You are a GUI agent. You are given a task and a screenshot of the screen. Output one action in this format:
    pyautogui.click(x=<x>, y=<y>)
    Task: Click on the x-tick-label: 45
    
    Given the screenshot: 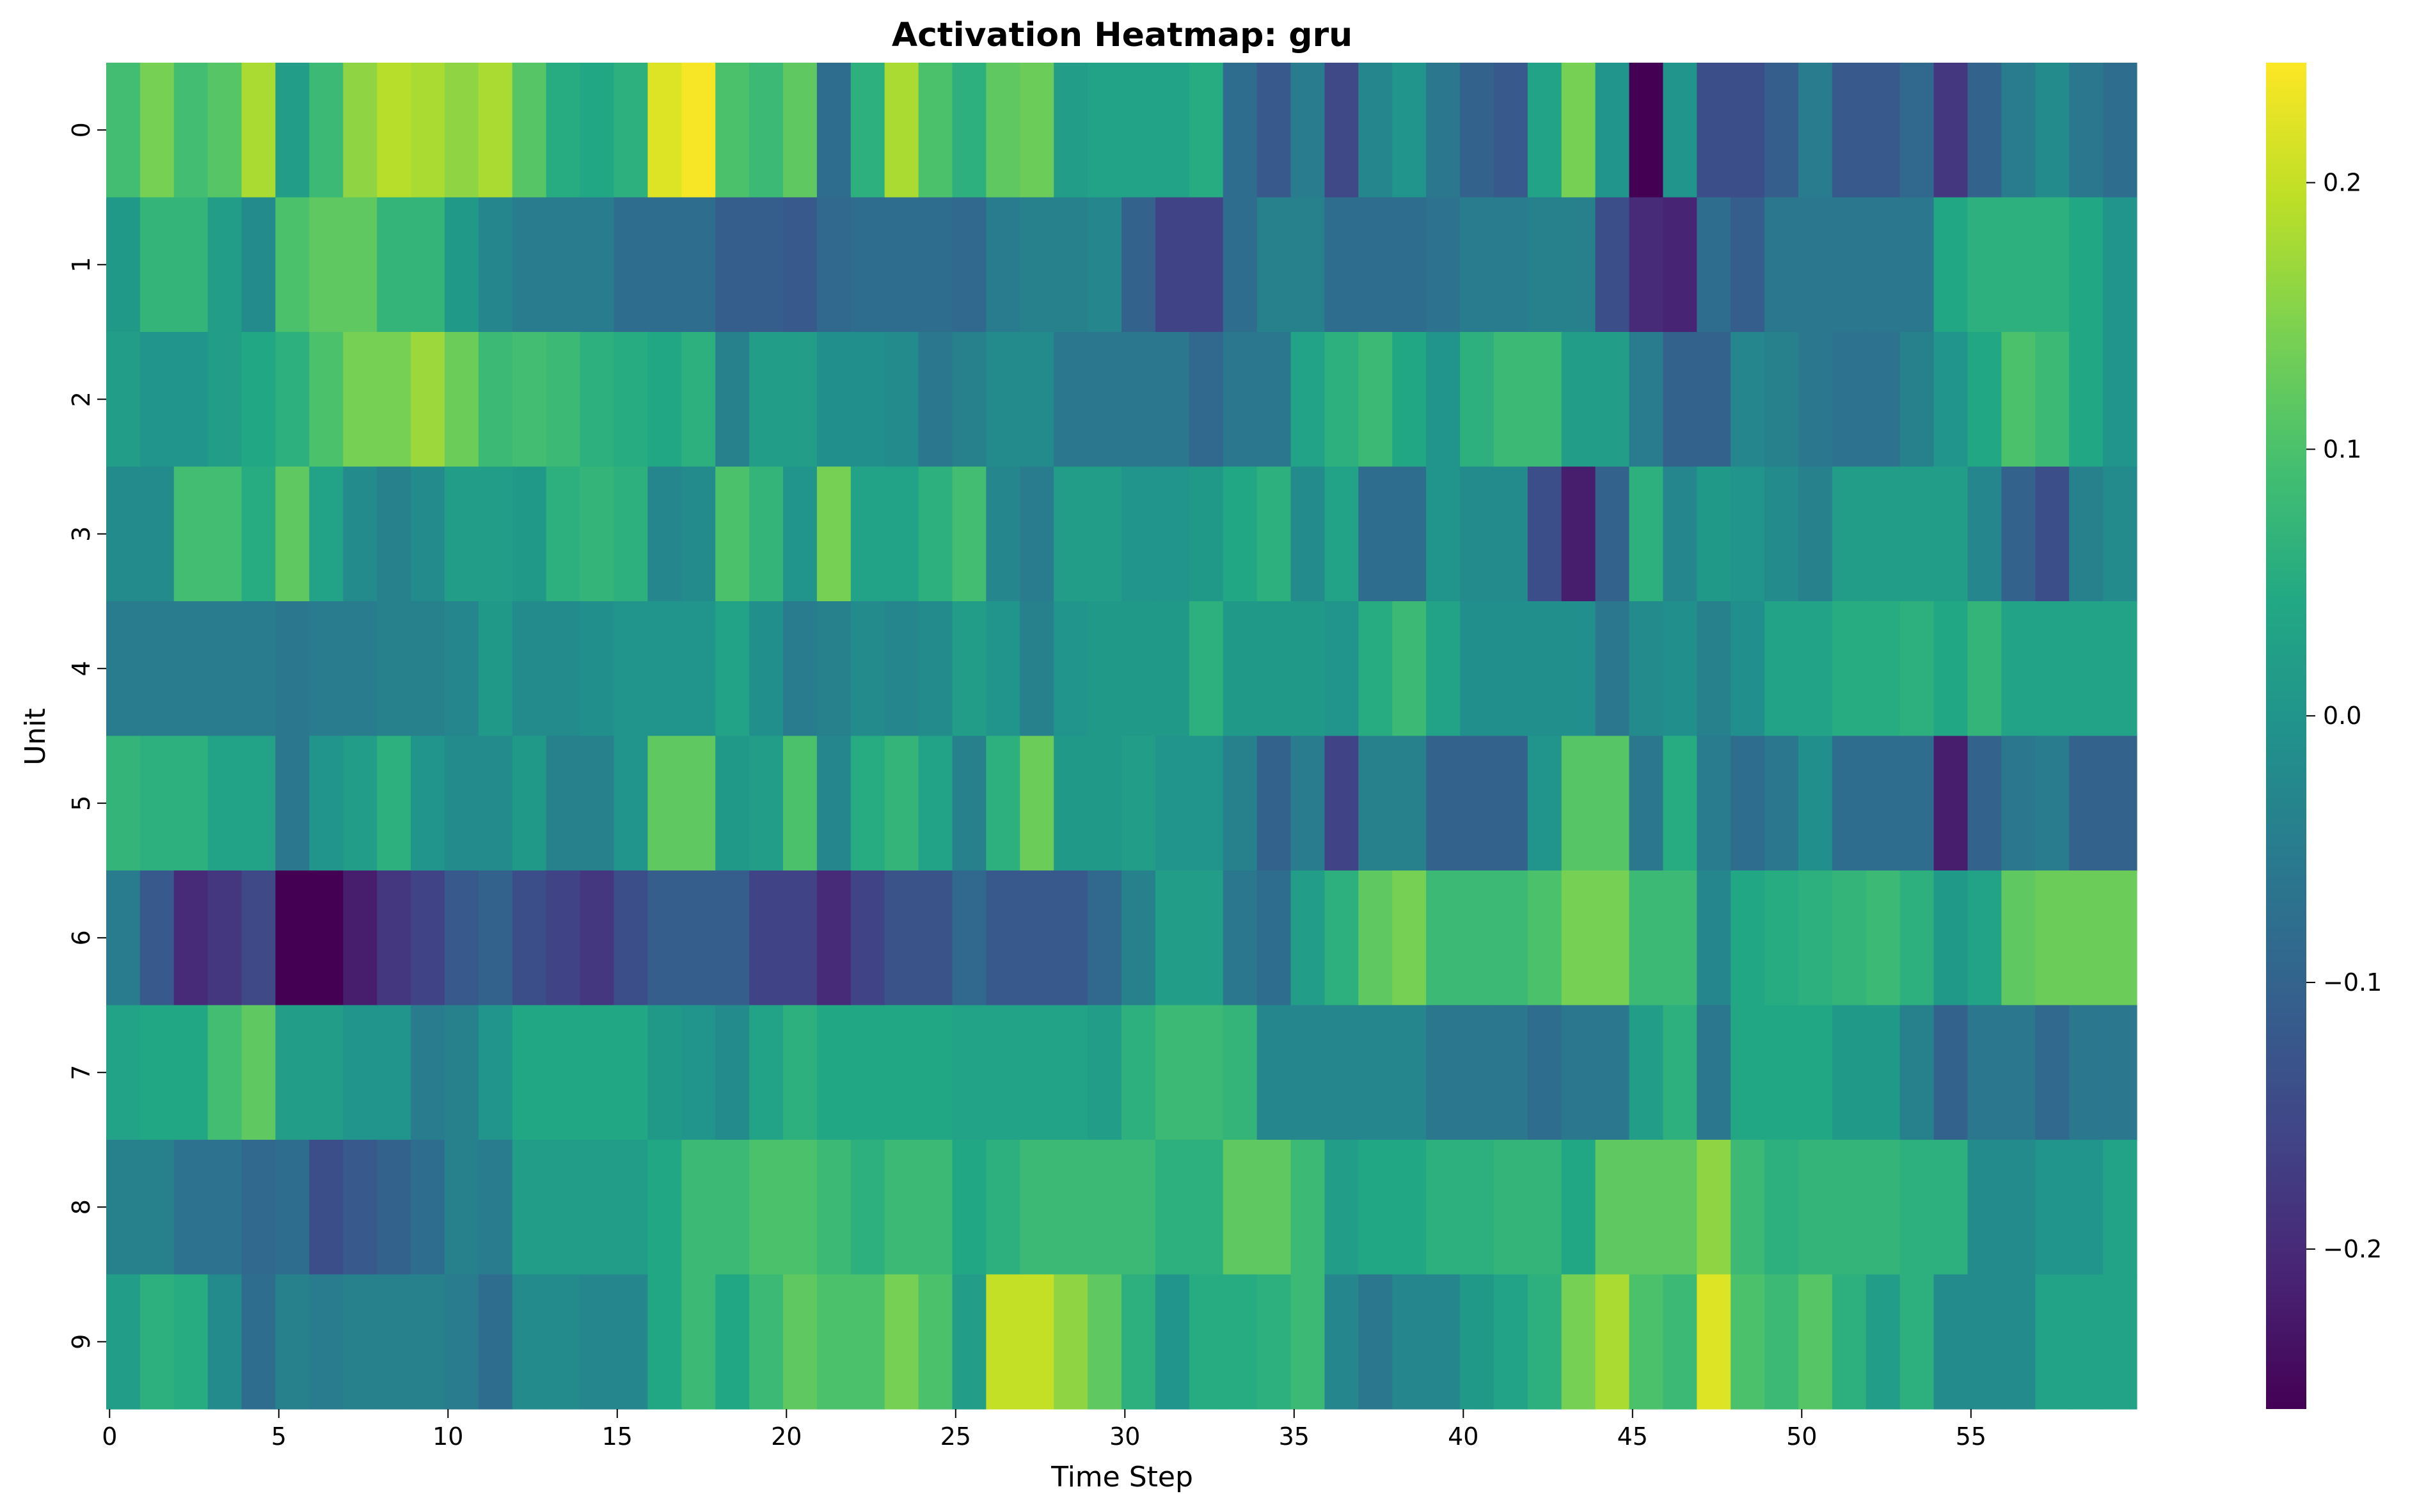 What is the action you would take?
    pyautogui.click(x=1632, y=1437)
    